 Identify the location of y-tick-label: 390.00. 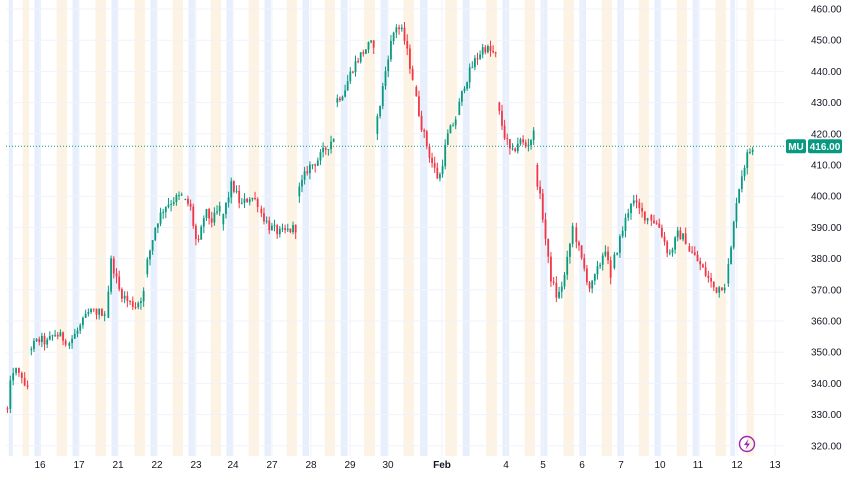
(826, 228).